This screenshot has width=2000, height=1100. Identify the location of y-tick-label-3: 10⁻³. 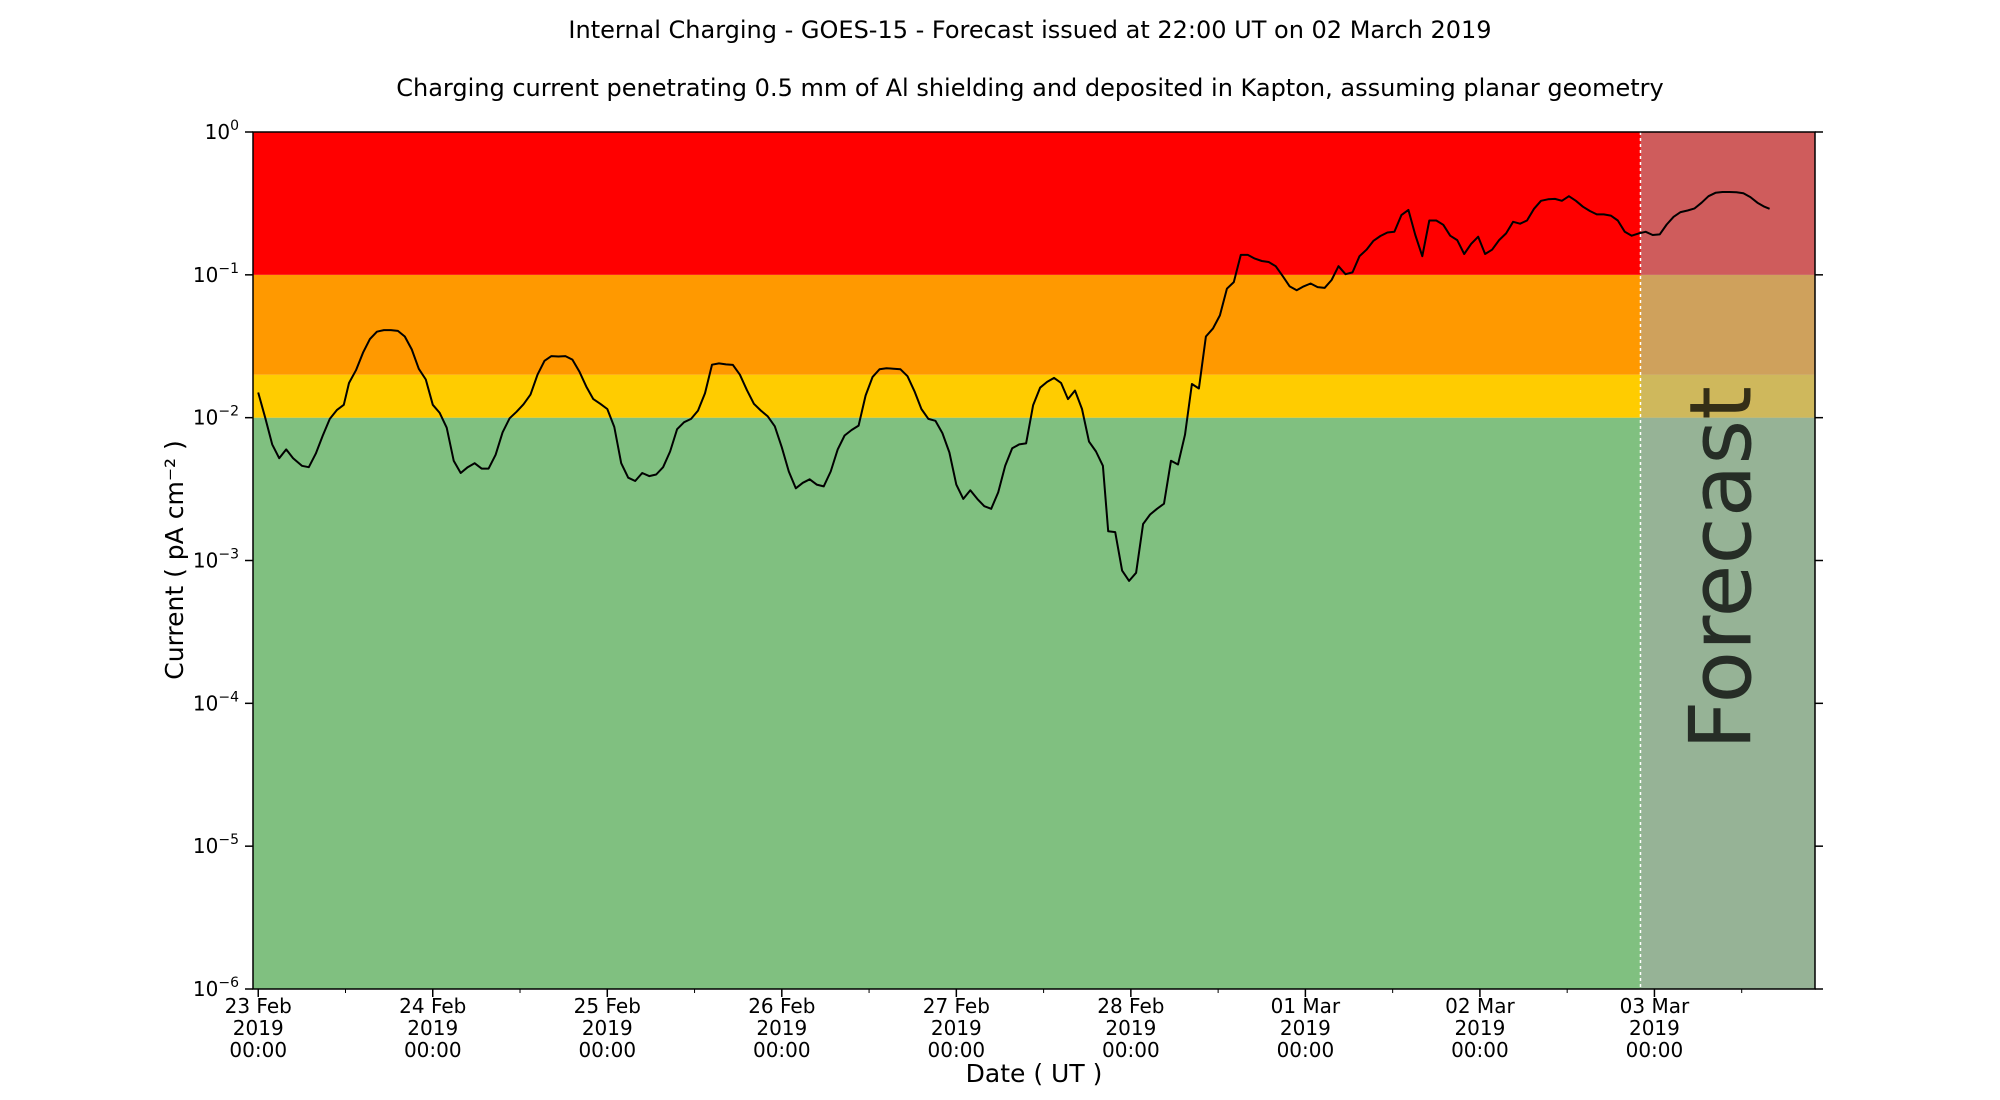
(216, 560).